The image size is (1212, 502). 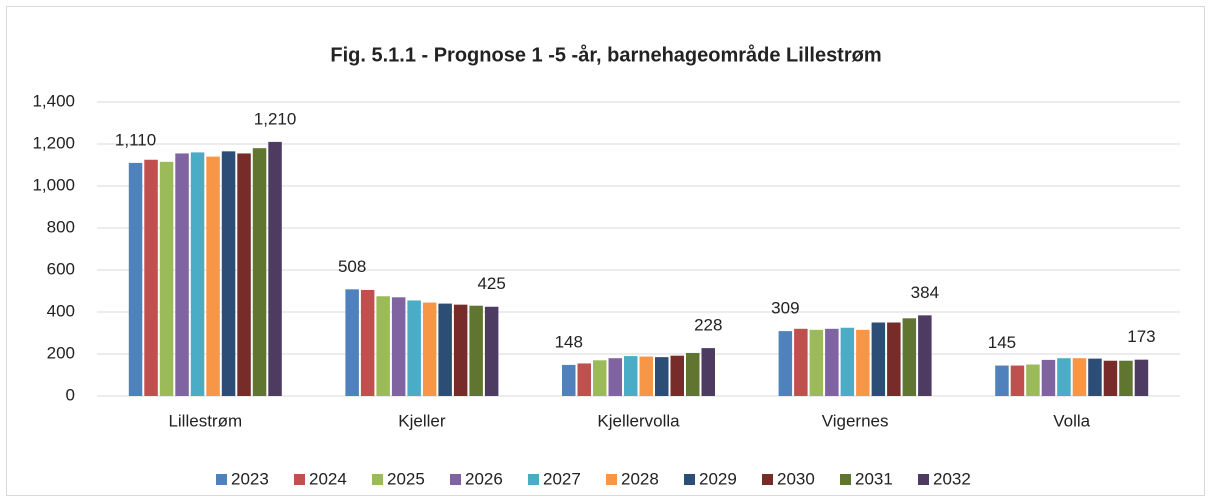 I want to click on legend-label: 2025, so click(x=406, y=478).